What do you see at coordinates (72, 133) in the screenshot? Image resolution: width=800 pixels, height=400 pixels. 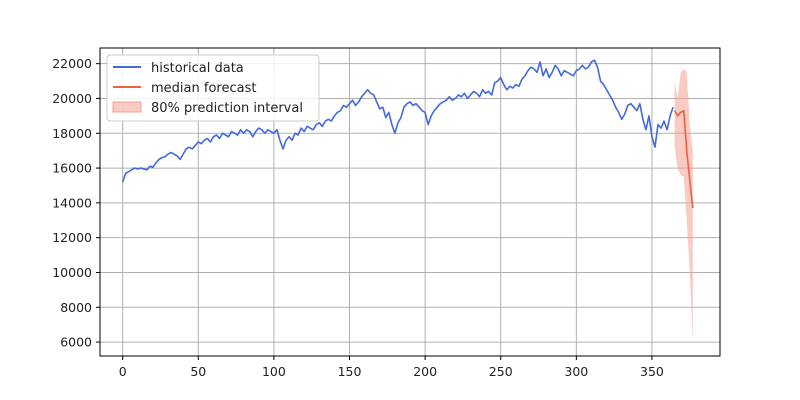 I see `y-tick-label: 18000` at bounding box center [72, 133].